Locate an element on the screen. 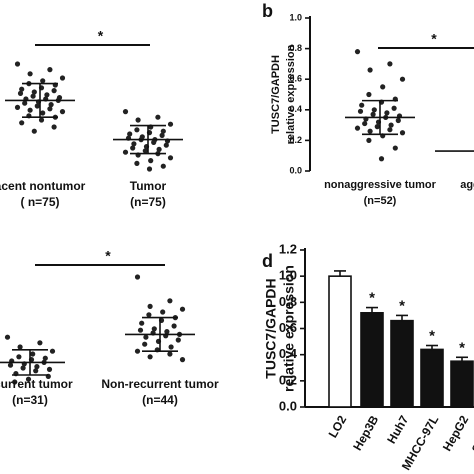  panel-label: d is located at coordinates (267, 261).